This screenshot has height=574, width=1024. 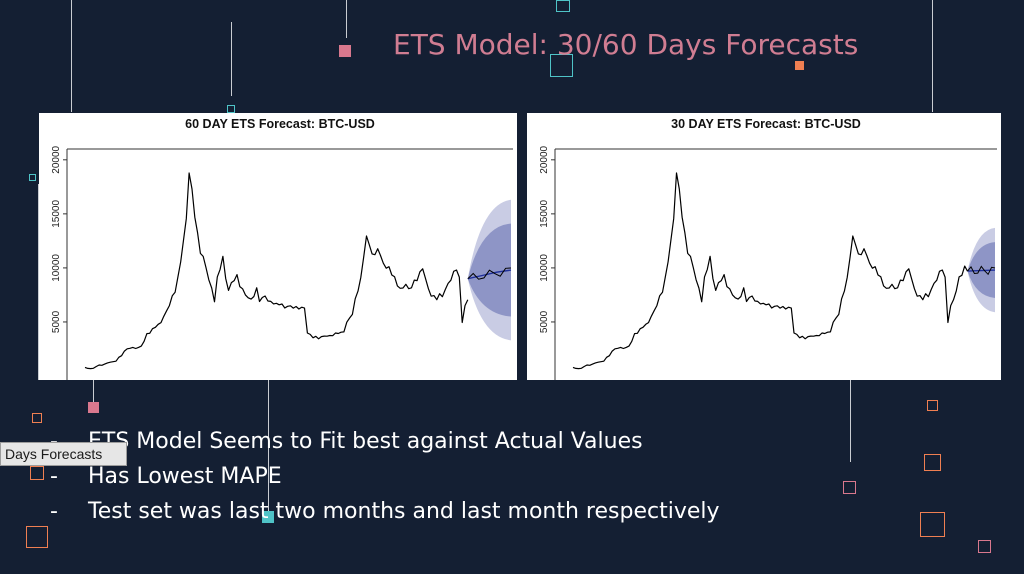 I want to click on chart-title: 60 DAY ETS Forecast: BTC-USD, so click(x=280, y=124).